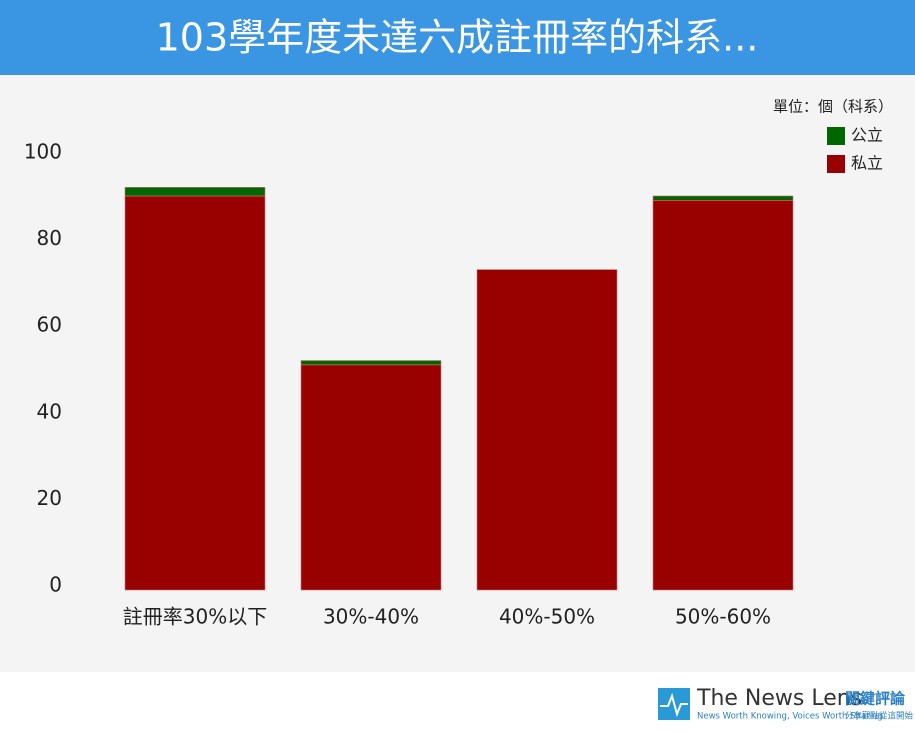 Image resolution: width=915 pixels, height=734 pixels. Describe the element at coordinates (49, 325) in the screenshot. I see `y-tick-label: 60` at that location.